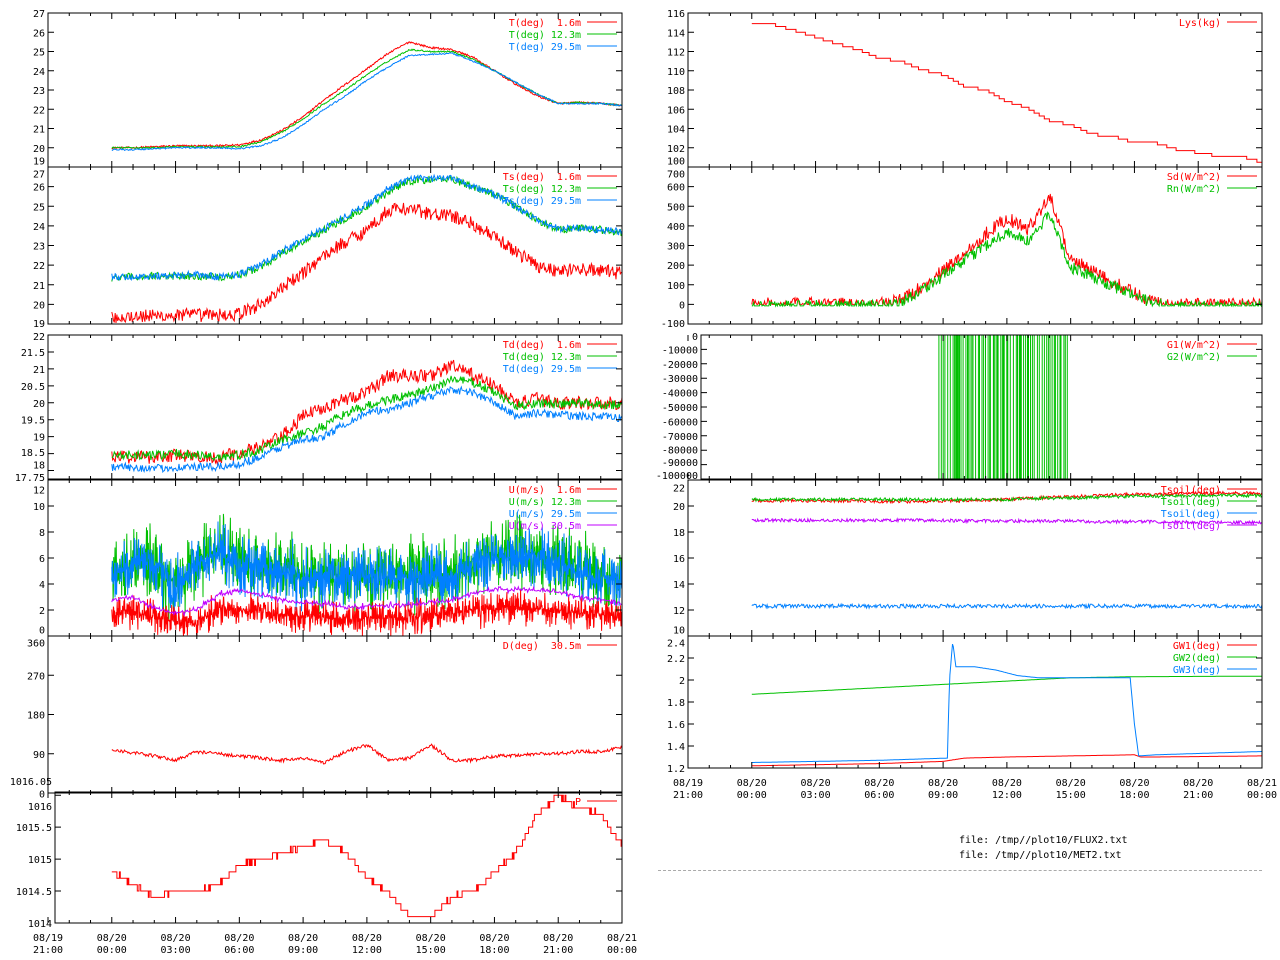 The image size is (1280, 960). Describe the element at coordinates (676, 266) in the screenshot. I see `y-tick-label: 200` at that location.